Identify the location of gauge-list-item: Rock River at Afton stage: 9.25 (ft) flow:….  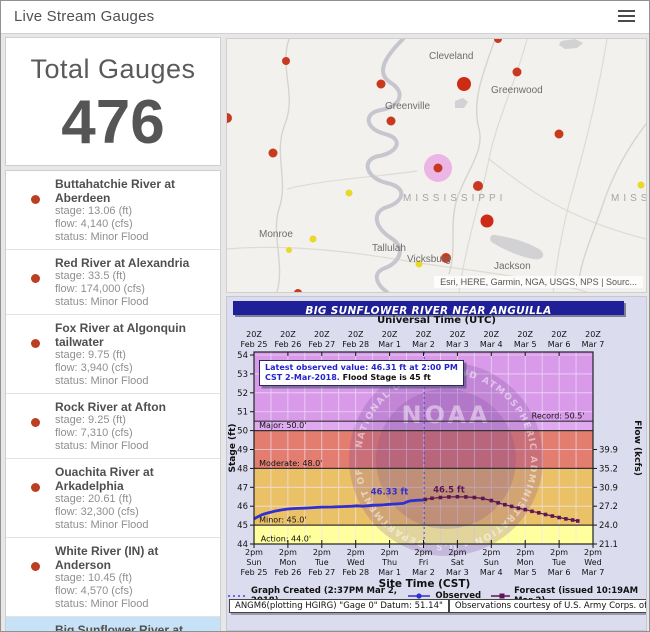
(113, 426).